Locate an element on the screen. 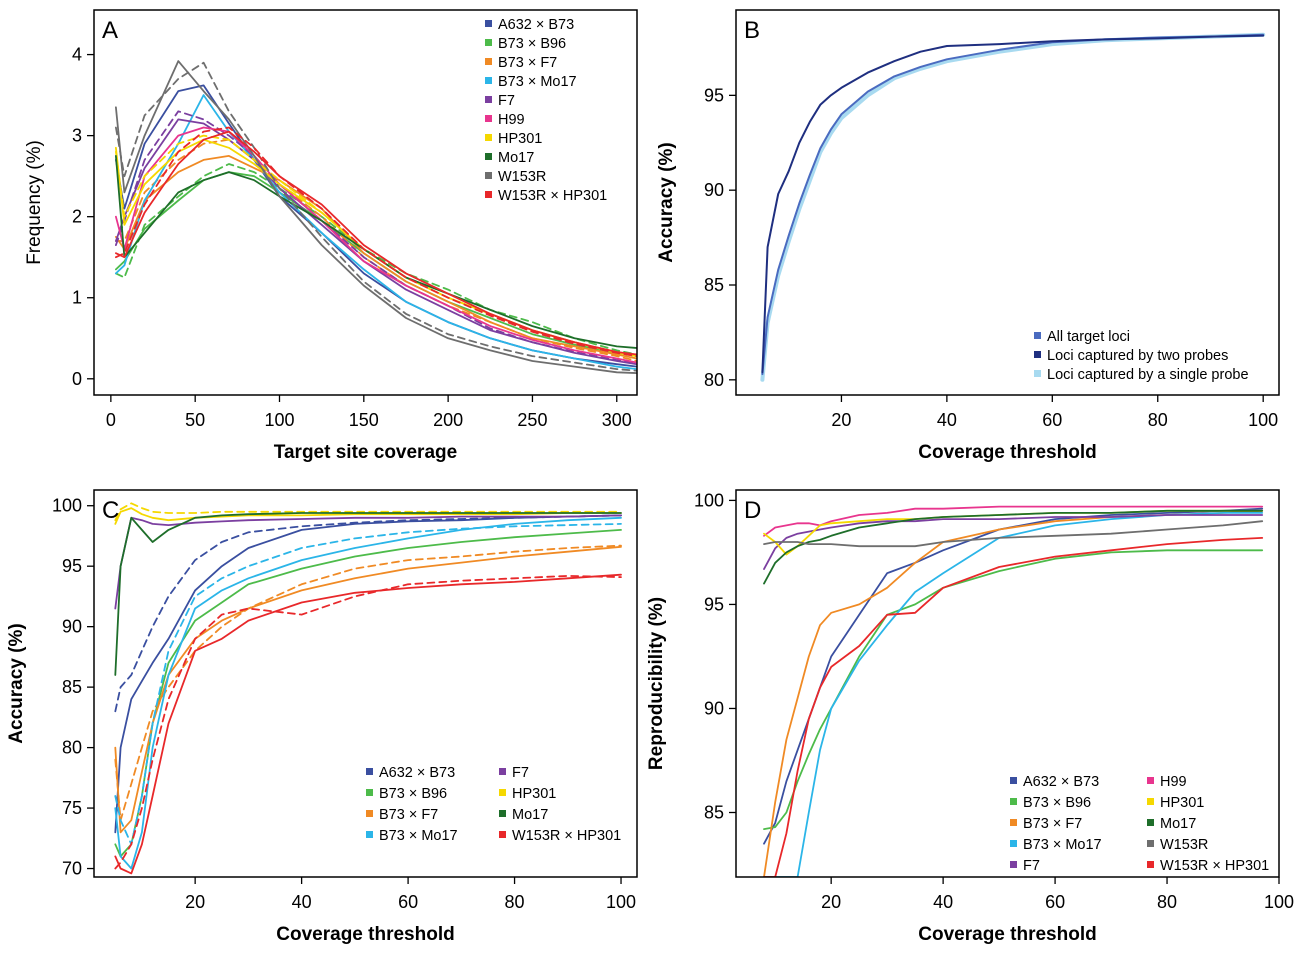  series-line-all_loci is located at coordinates (1013, 204).